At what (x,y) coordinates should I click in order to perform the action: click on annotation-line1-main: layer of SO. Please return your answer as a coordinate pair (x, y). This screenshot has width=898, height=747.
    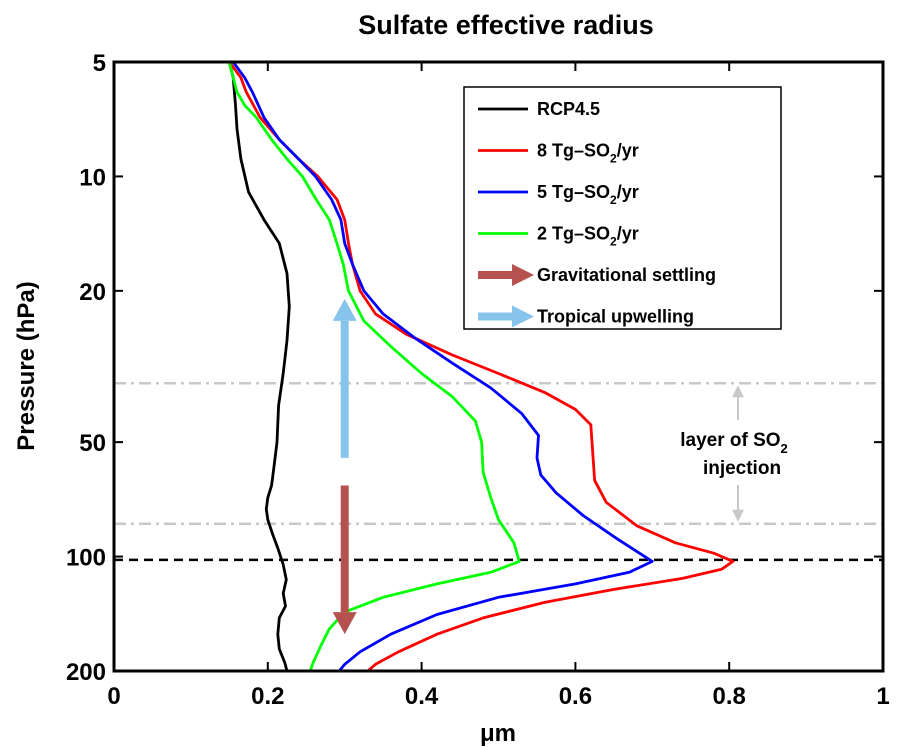
    Looking at the image, I should click on (730, 440).